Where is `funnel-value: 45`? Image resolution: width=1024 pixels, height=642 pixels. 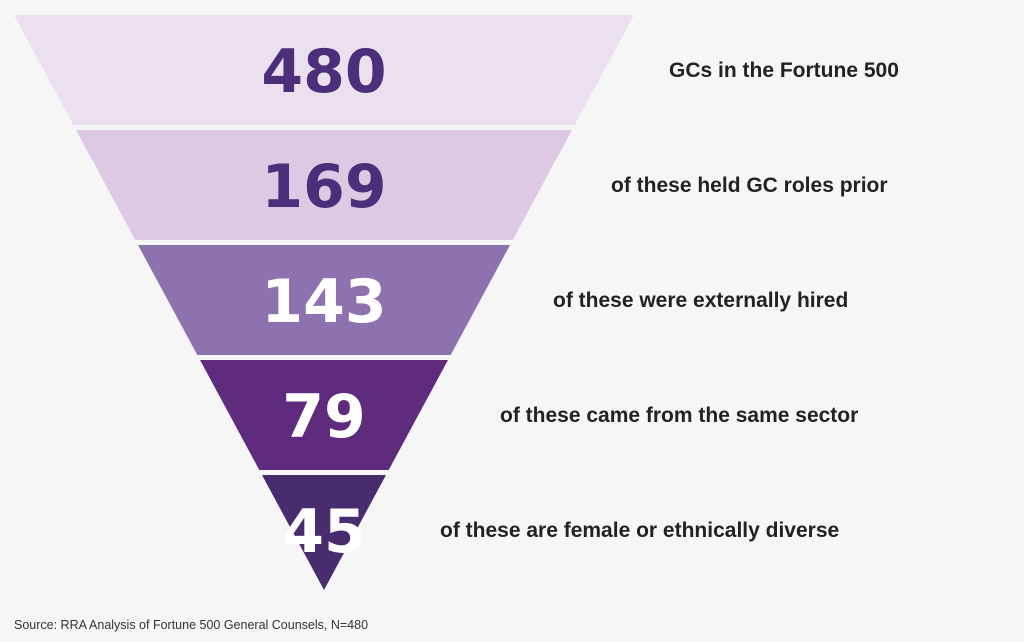
funnel-value: 45 is located at coordinates (324, 532).